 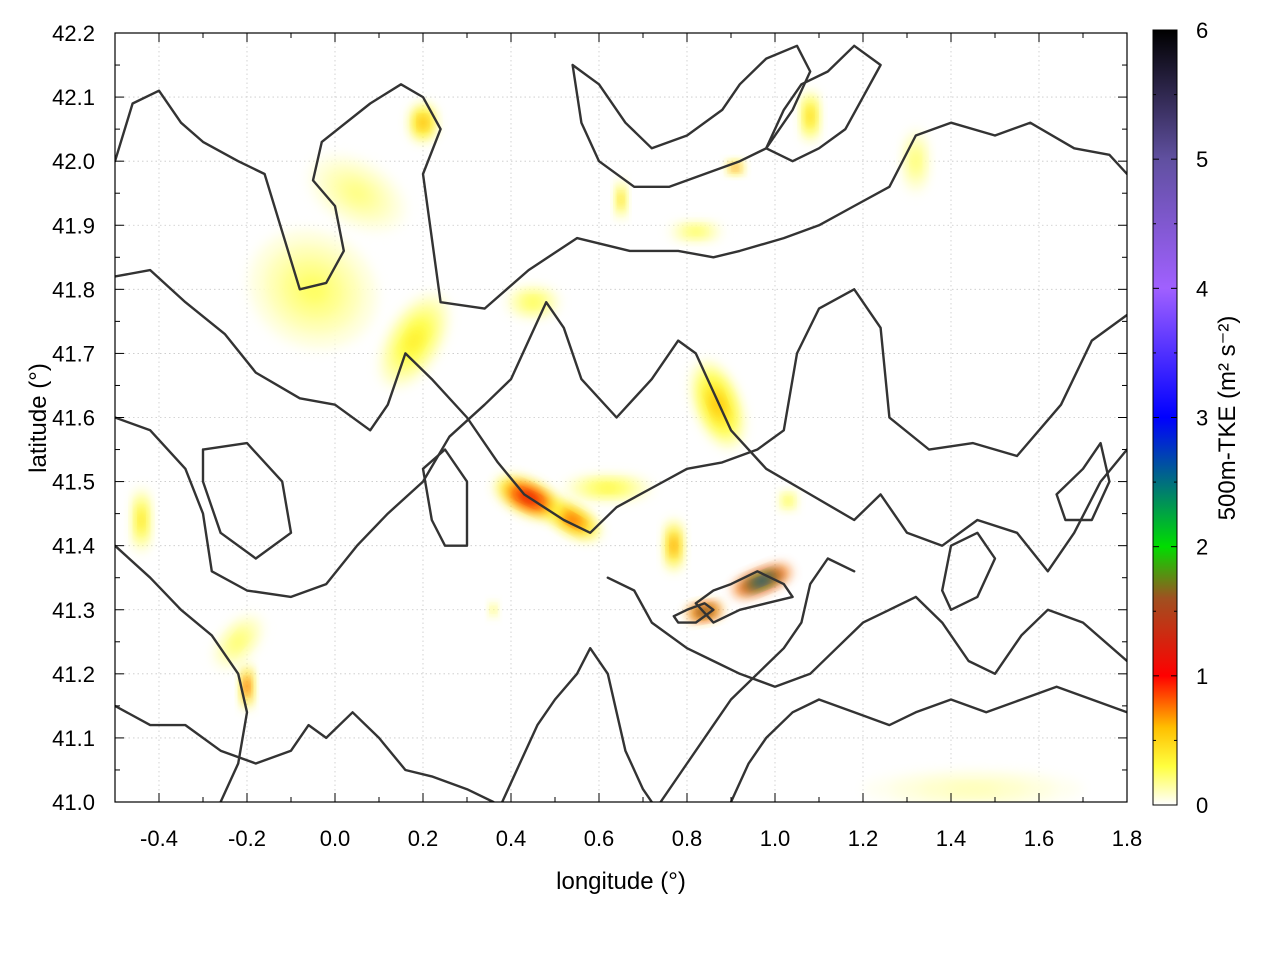 What do you see at coordinates (1039, 838) in the screenshot?
I see `x-tick-label: 1.6` at bounding box center [1039, 838].